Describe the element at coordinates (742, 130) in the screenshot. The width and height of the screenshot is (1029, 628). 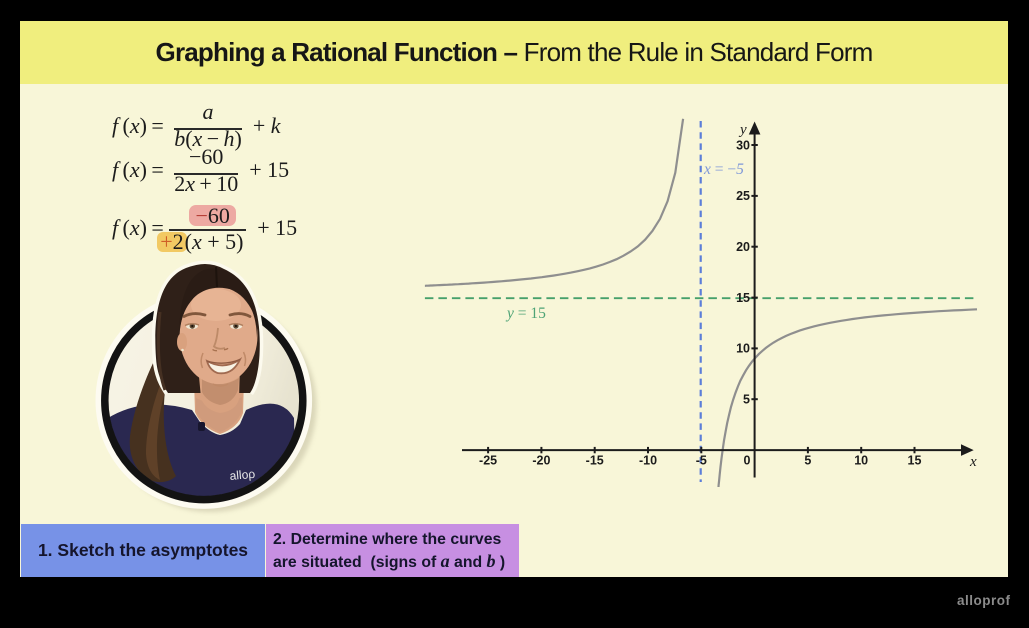
I see `svg-text: y` at that location.